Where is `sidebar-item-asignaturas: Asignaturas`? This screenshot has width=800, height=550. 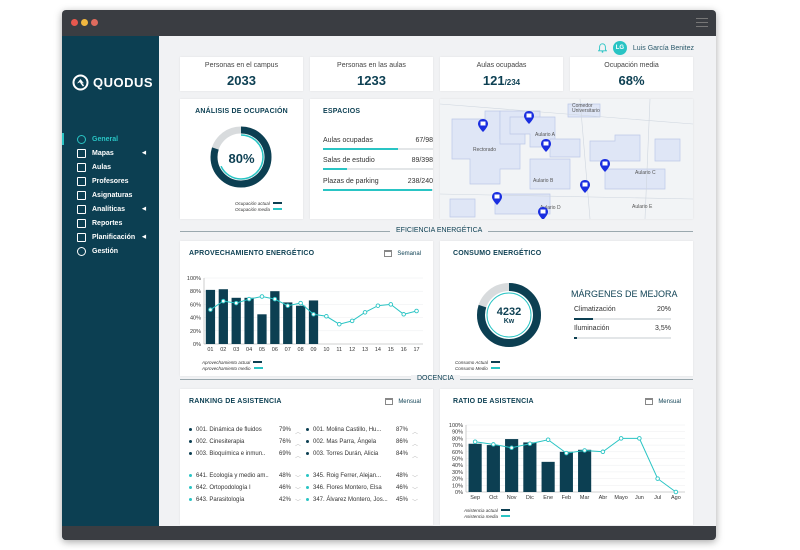
sidebar-item-asignaturas: Asignaturas is located at coordinates (110, 195).